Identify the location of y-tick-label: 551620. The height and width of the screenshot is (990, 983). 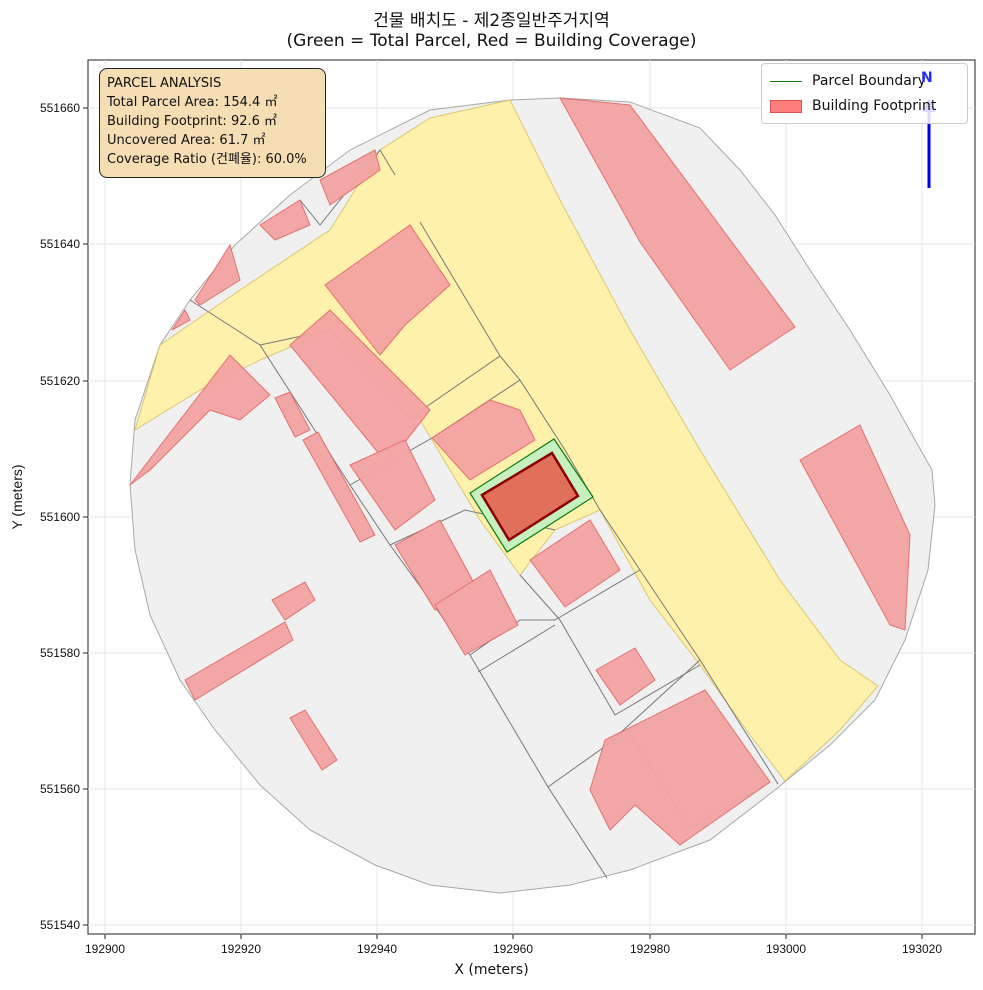
(60, 381).